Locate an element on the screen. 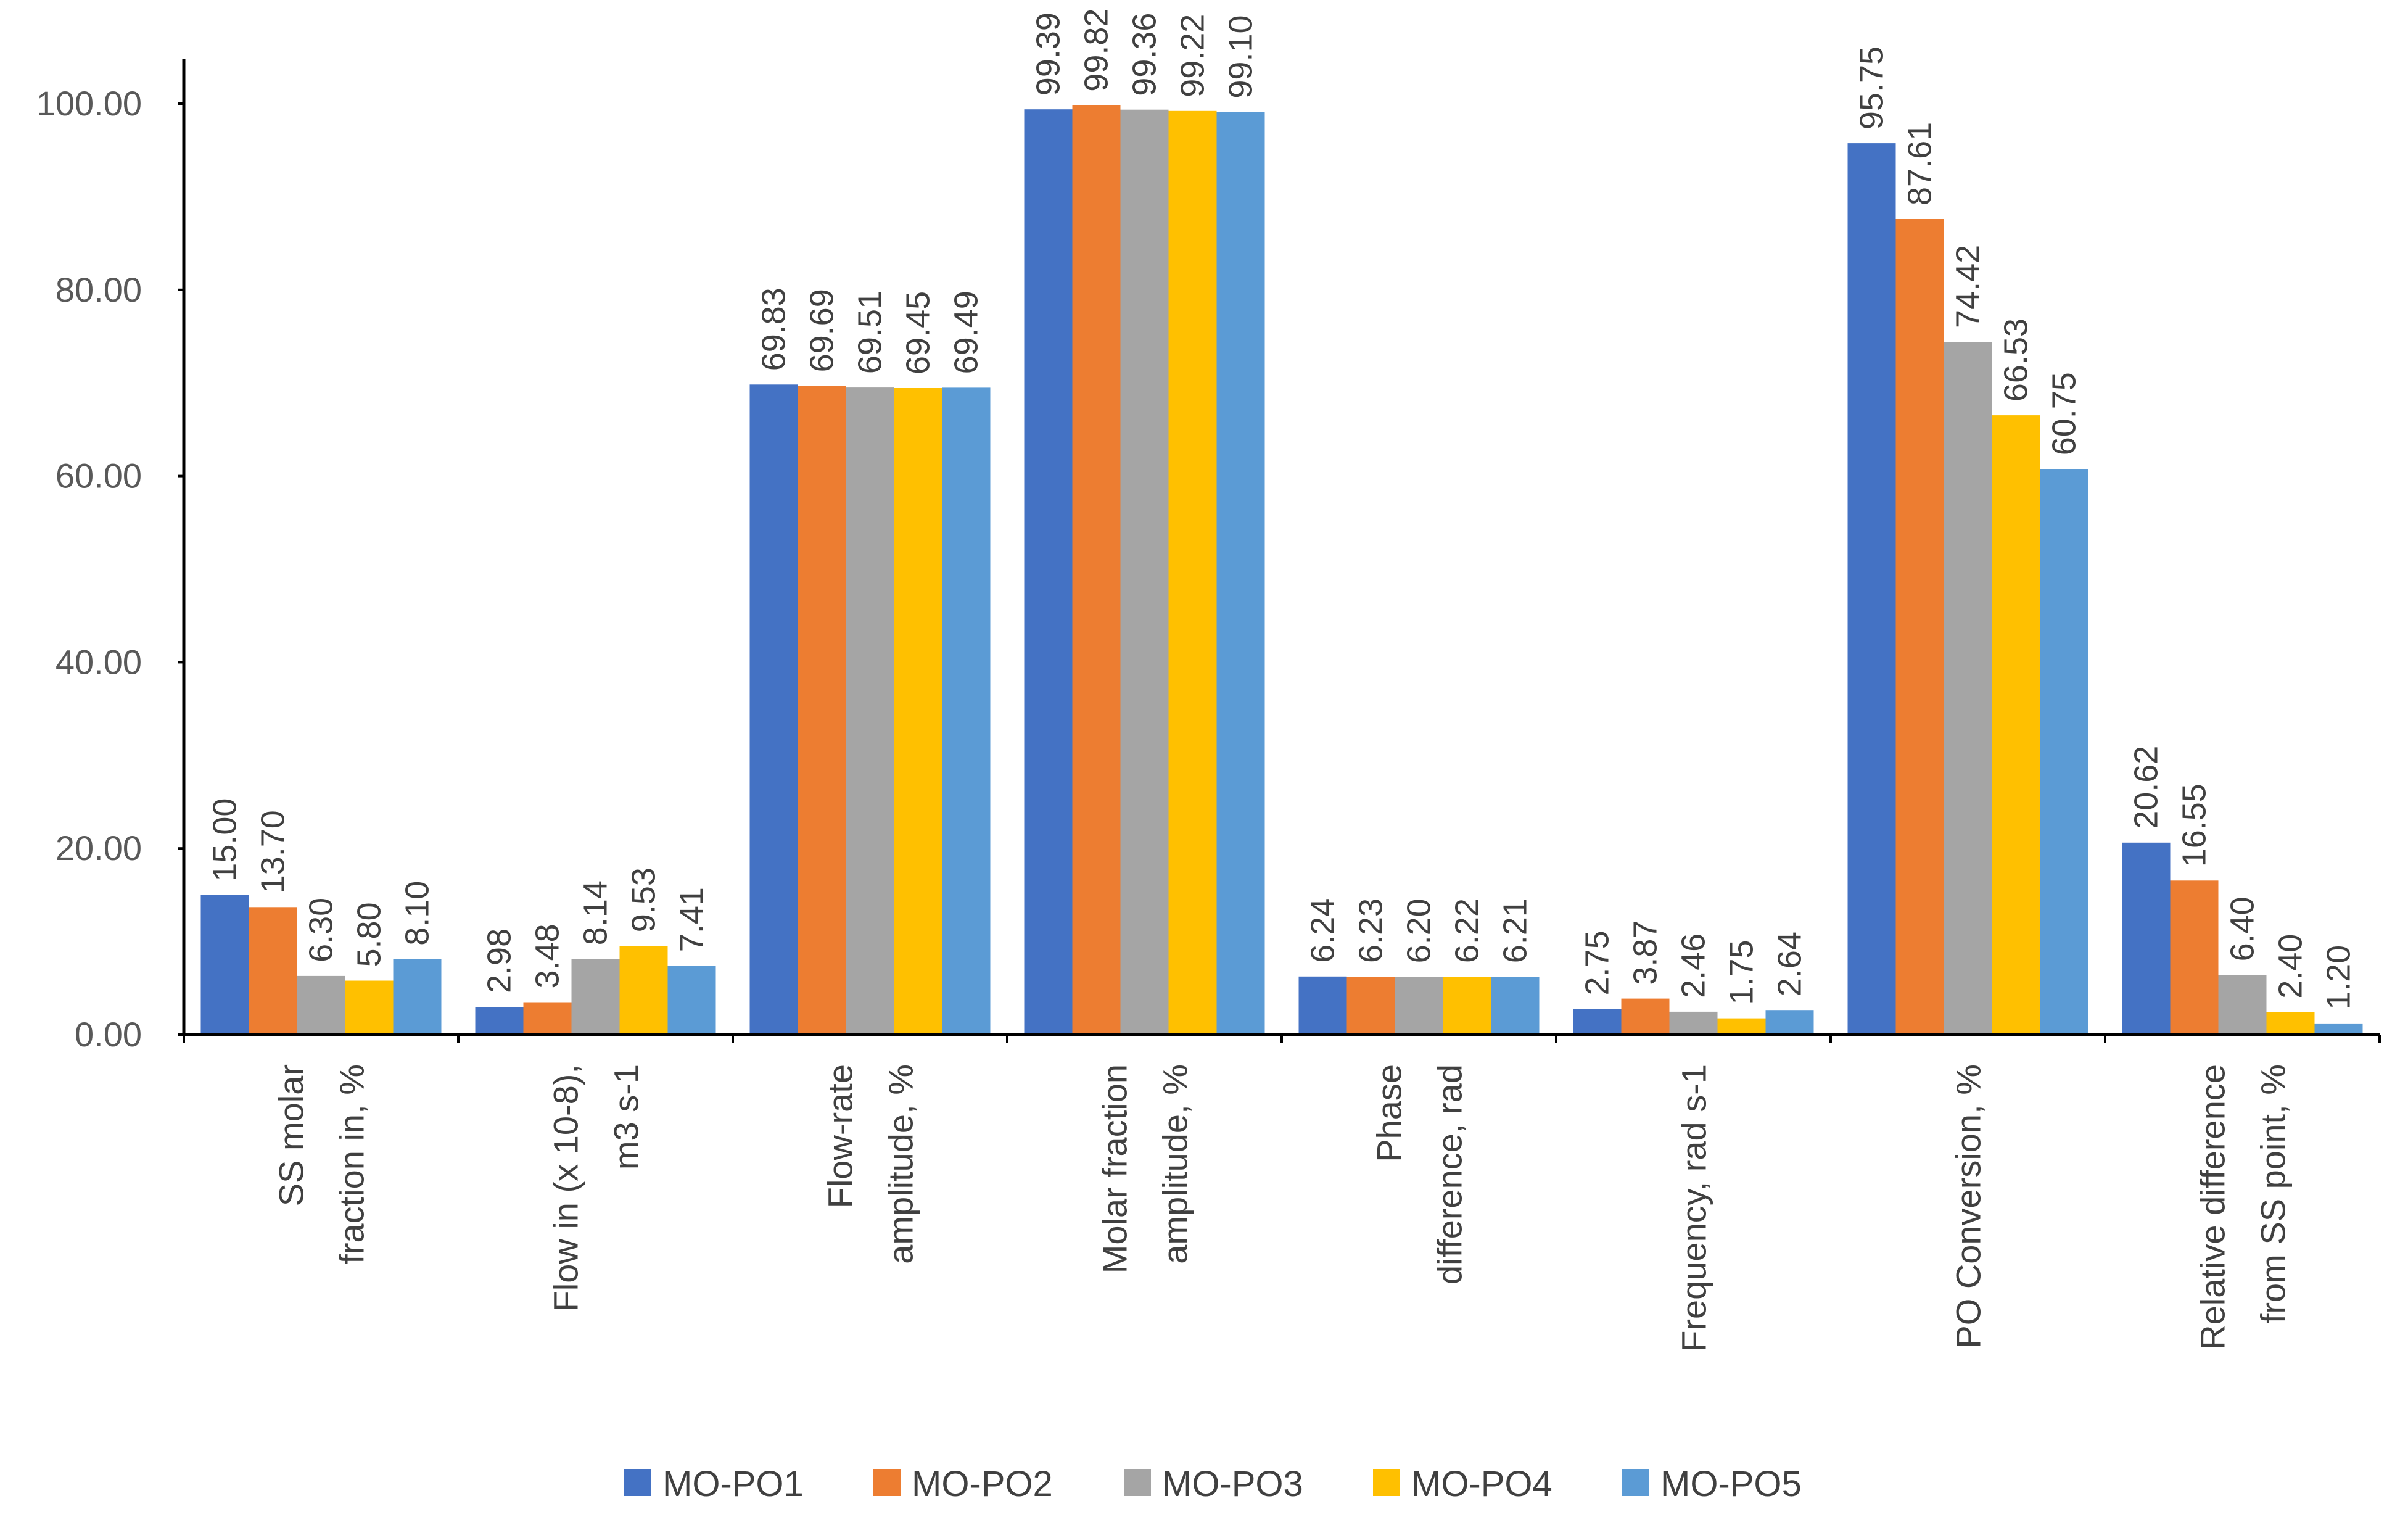  data-label: 69.49 is located at coordinates (966, 332).